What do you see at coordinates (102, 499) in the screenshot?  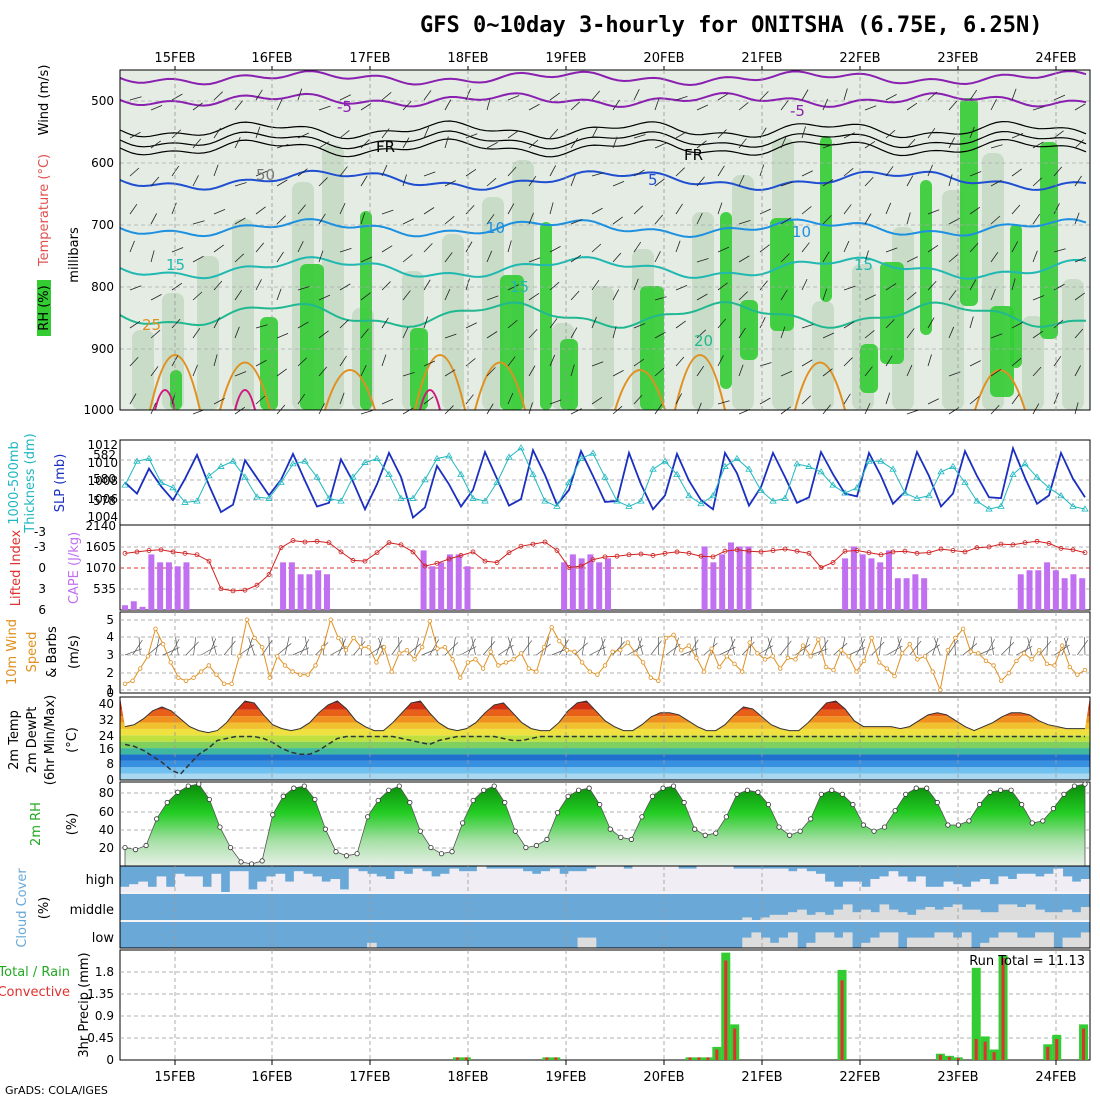 I see `slp-tick: 1006` at bounding box center [102, 499].